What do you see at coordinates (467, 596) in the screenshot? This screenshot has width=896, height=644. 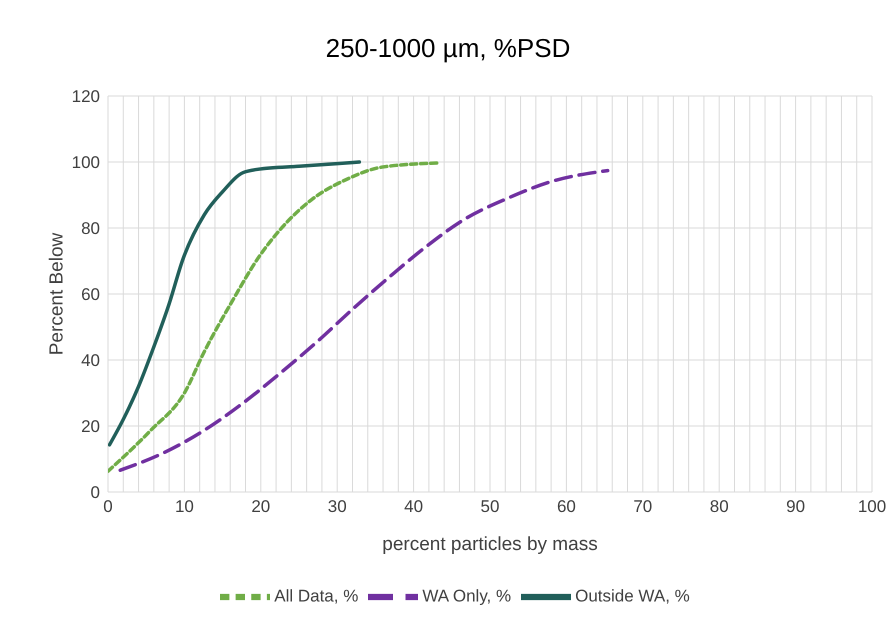 I see `legend-label: WA Only, %` at bounding box center [467, 596].